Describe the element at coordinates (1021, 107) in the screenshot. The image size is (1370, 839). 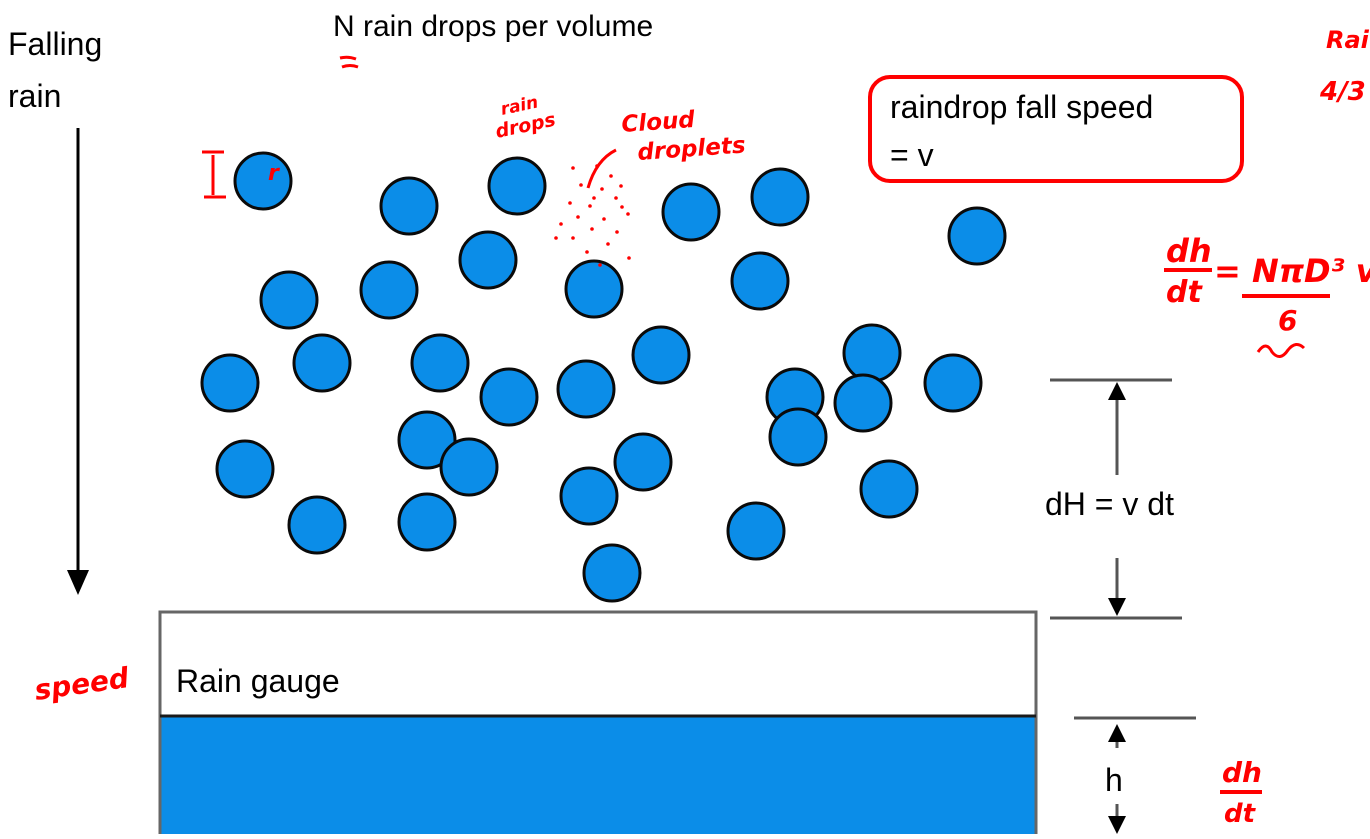
I see `fall-speed-label-line1: raindrop fall speed` at that location.